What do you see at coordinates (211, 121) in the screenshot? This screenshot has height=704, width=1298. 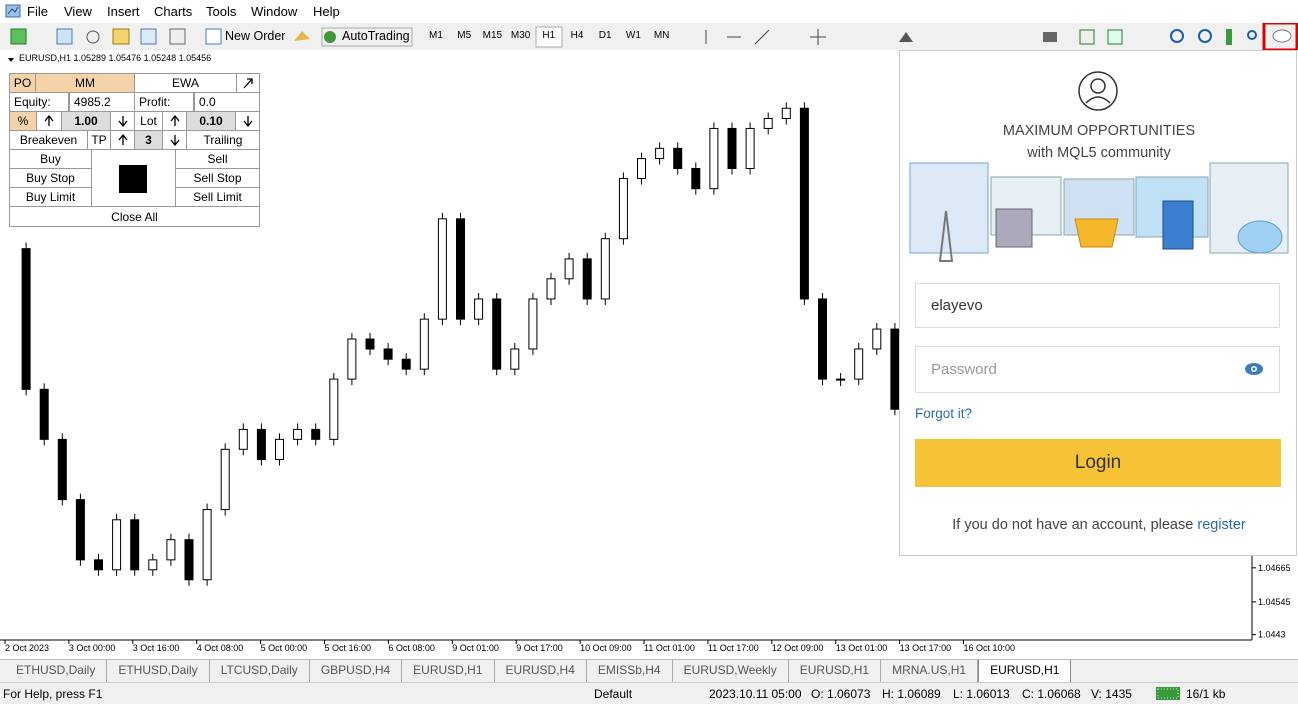 I see `panel-lot-value: 0.10` at bounding box center [211, 121].